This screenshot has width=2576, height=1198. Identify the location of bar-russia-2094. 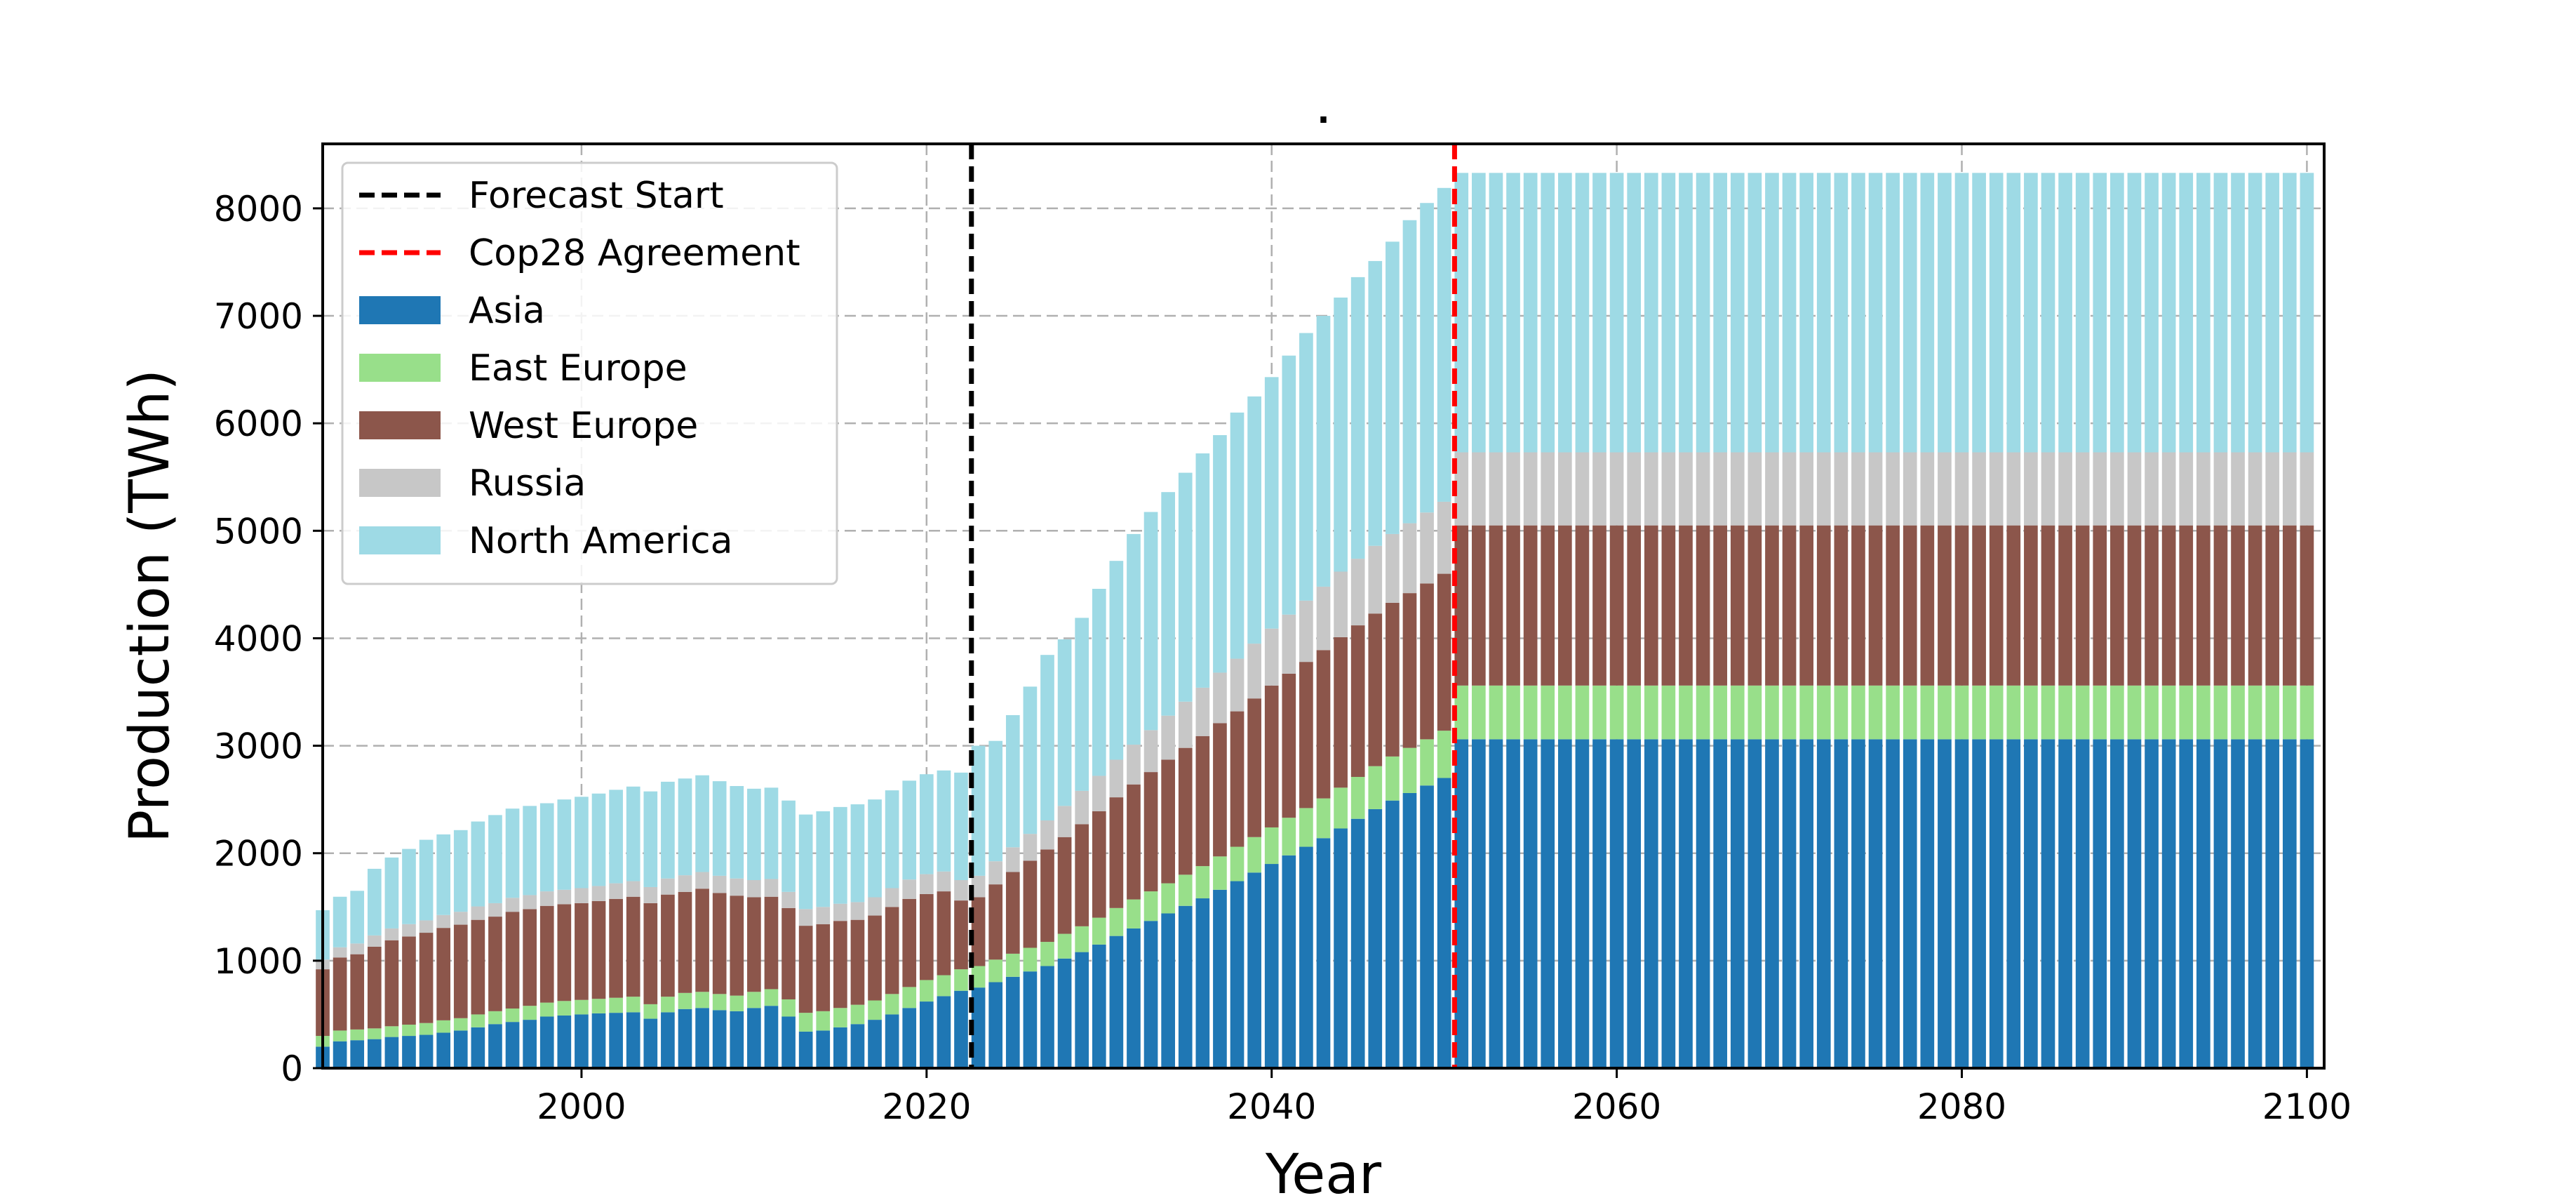
(2203, 489).